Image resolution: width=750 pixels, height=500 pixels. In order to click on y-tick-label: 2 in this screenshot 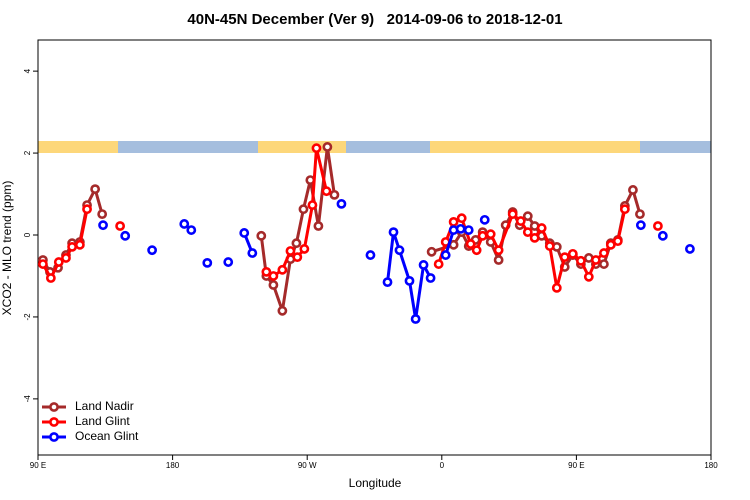, I will do `click(27, 152)`.